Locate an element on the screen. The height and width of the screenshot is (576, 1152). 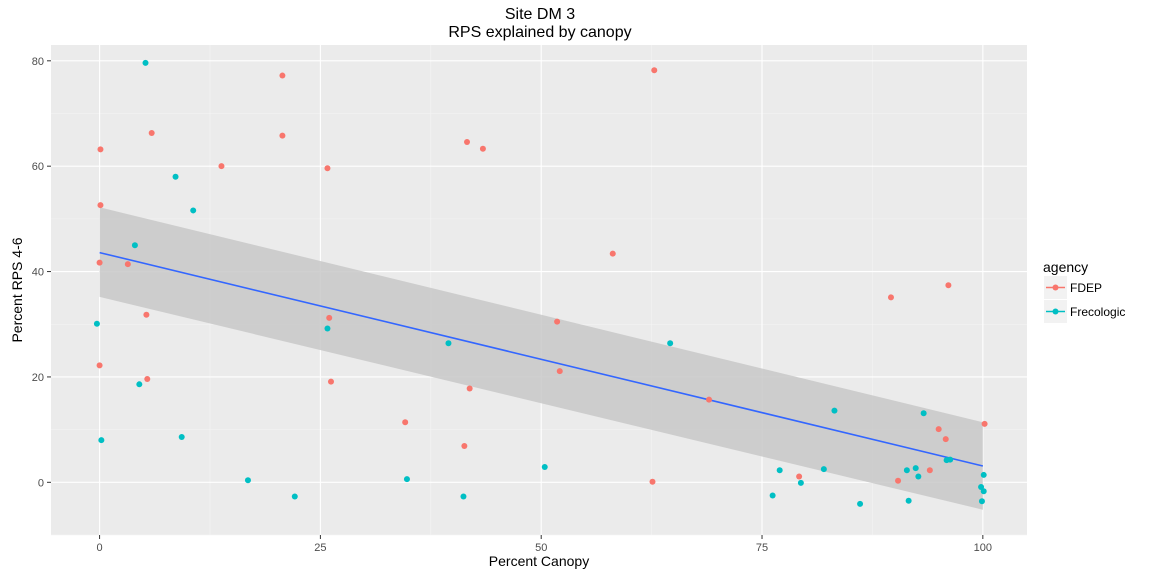
legend-label-fdep: FDEP is located at coordinates (1086, 288).